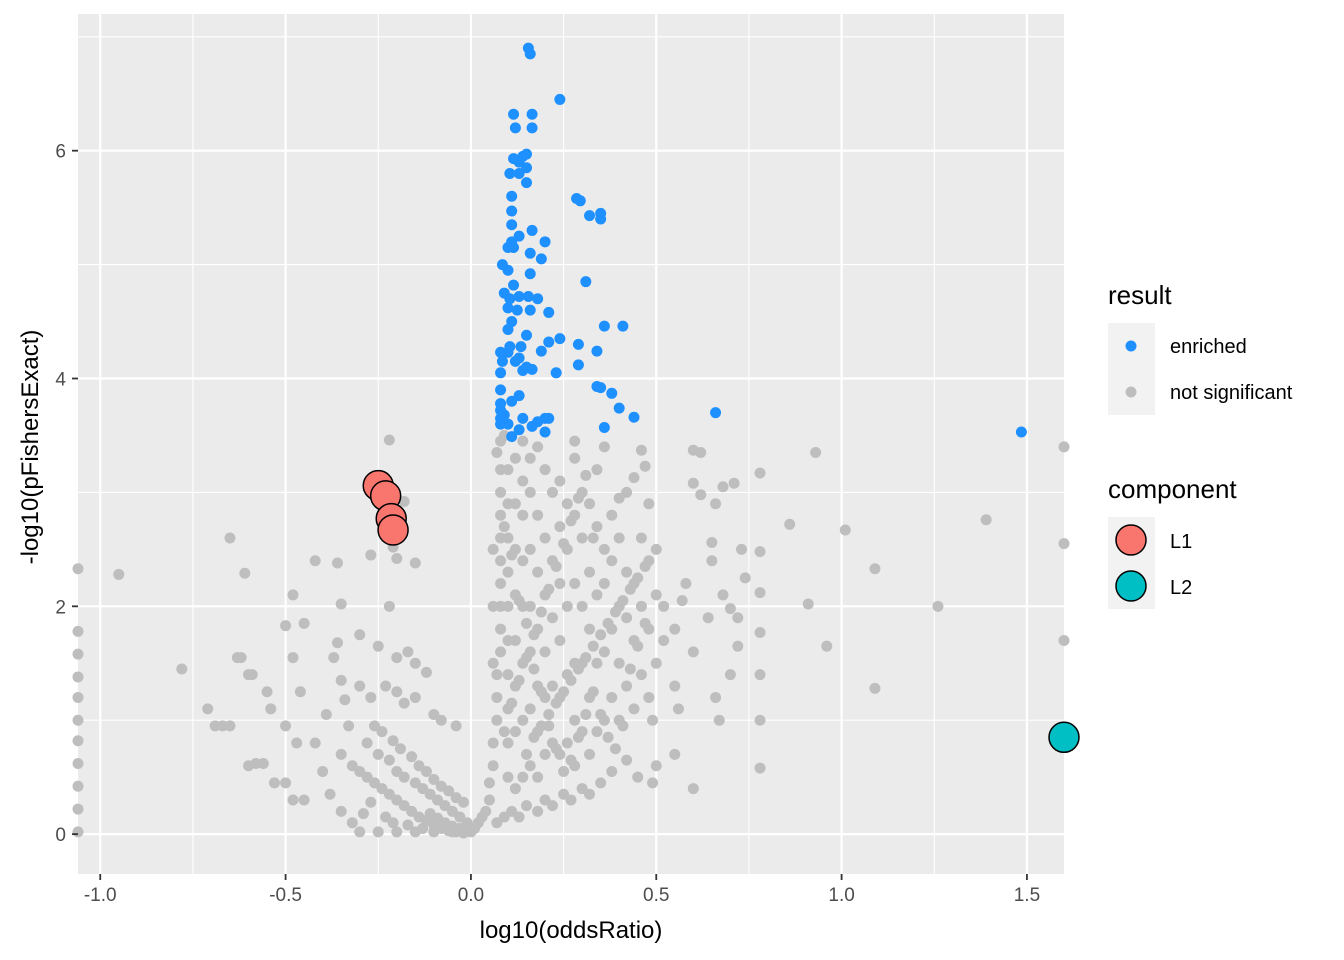  I want to click on legend-enriched-label: enriched, so click(1208, 347).